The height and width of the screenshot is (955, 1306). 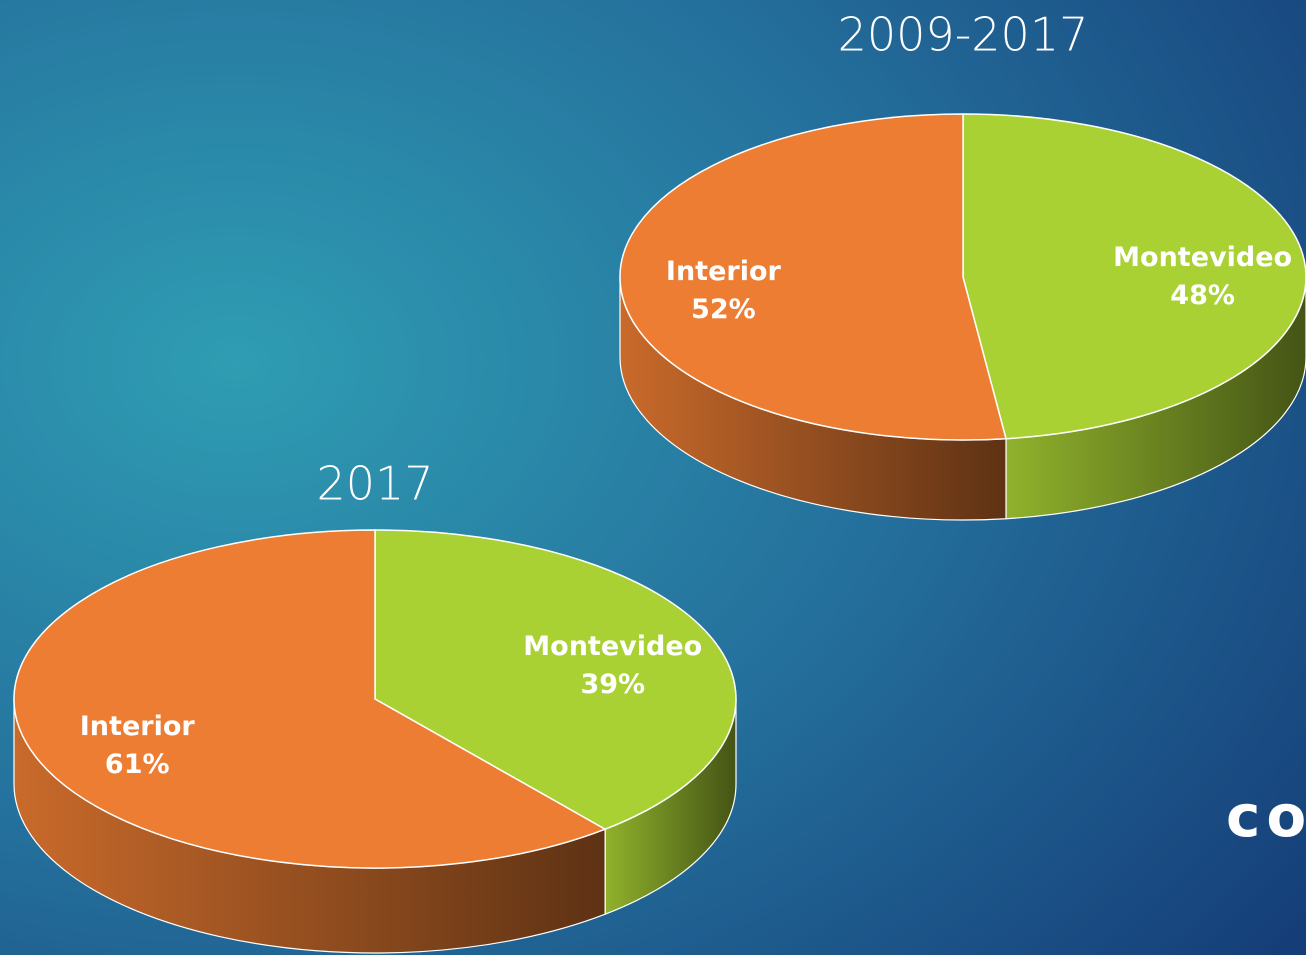 I want to click on slide-text: co, so click(x=1266, y=816).